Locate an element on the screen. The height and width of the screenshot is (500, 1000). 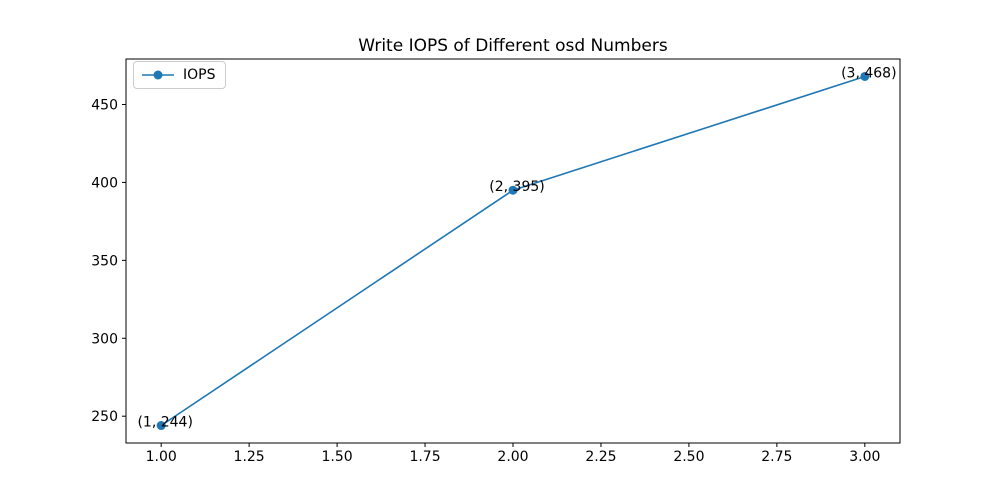
x-tick-label: 1.75 is located at coordinates (424, 457).